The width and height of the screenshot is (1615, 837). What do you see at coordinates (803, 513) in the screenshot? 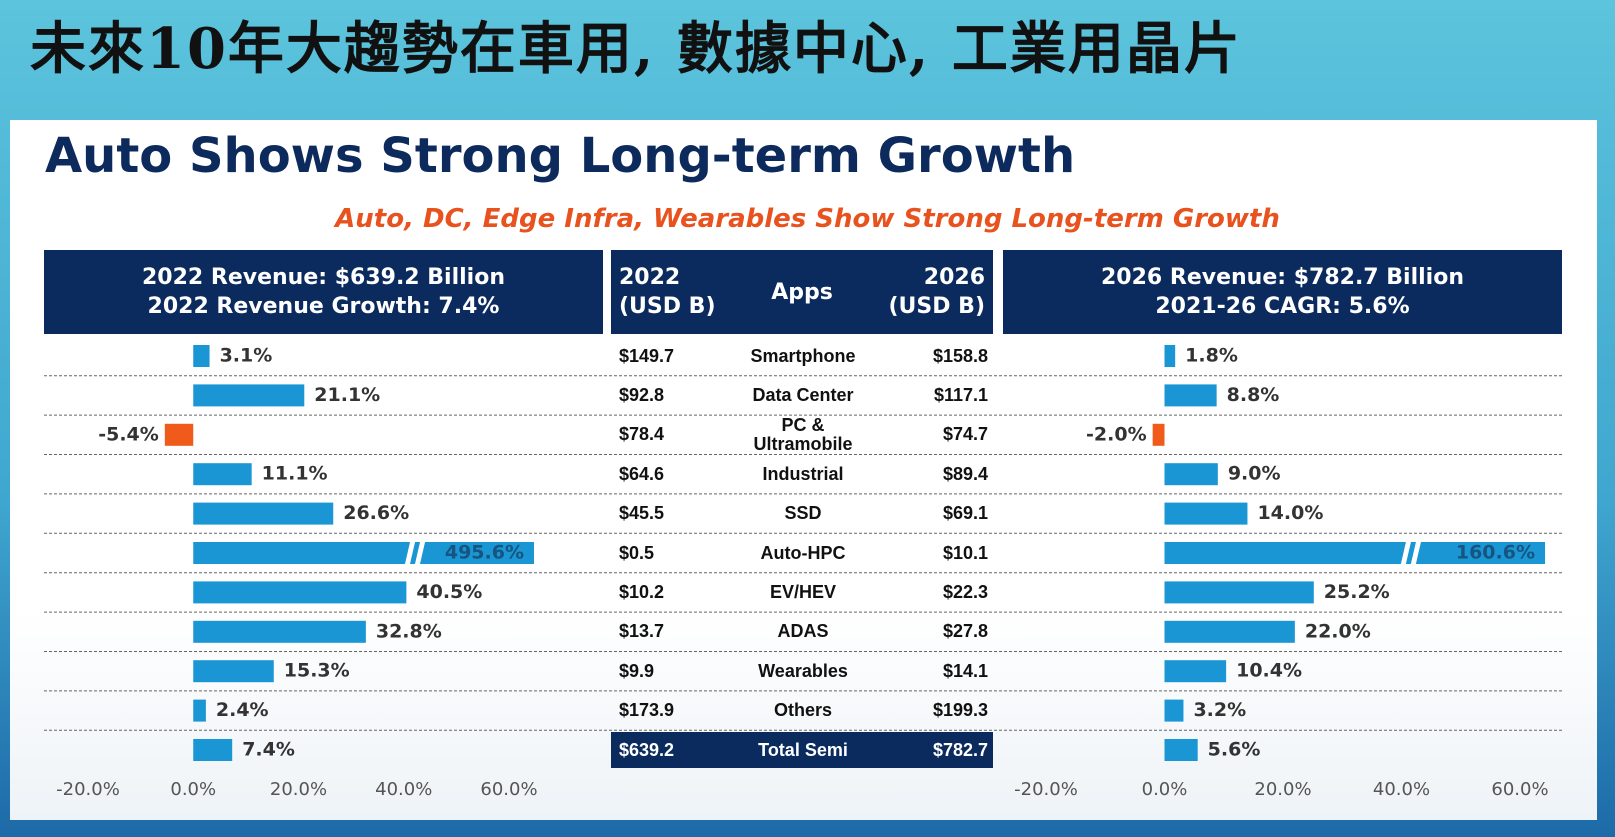
I see `table-cell: SSD` at bounding box center [803, 513].